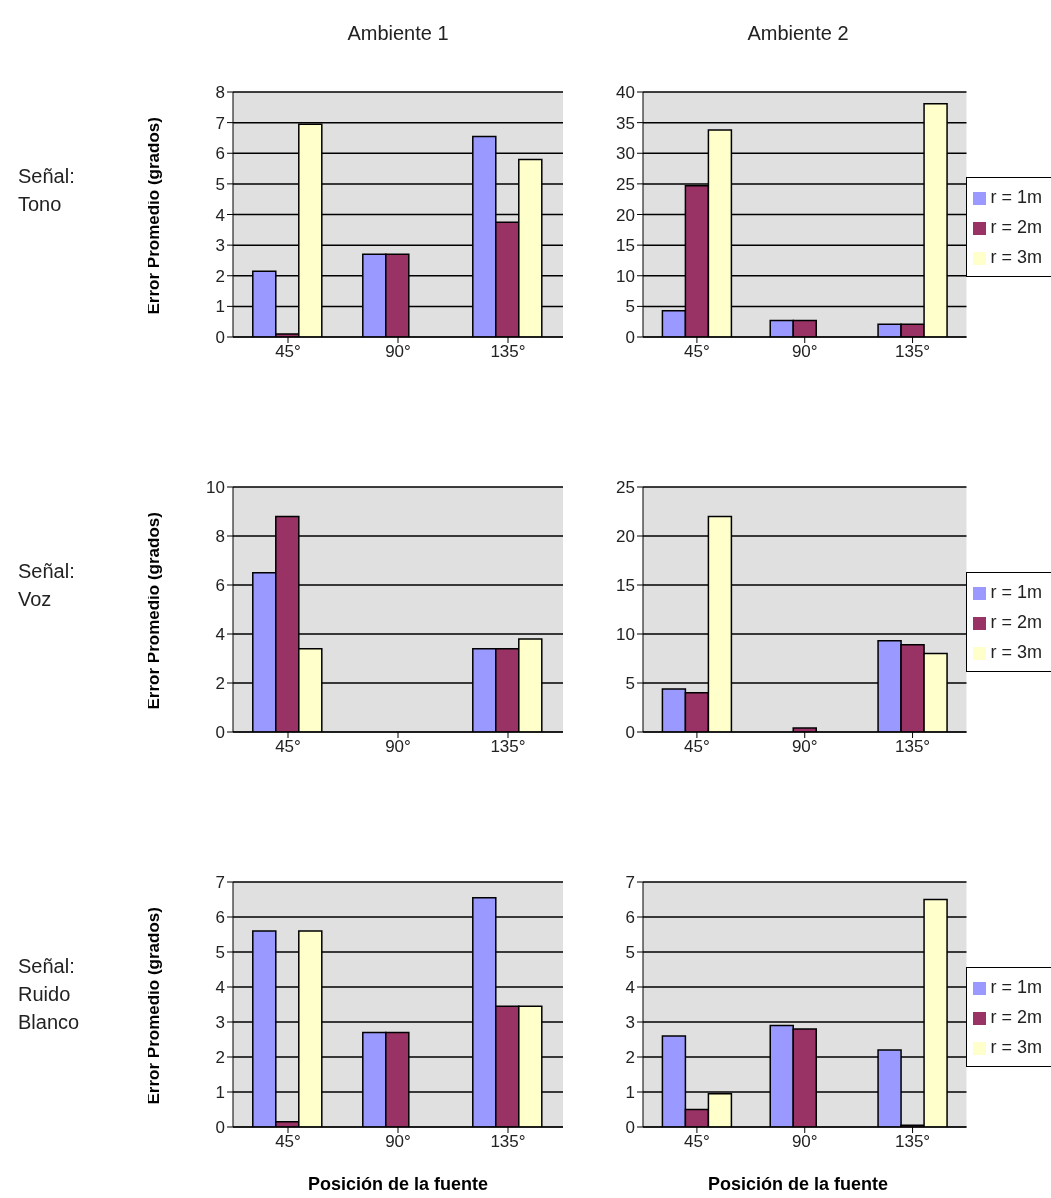 This screenshot has height=1198, width=1051. I want to click on text: Señal: Tono, so click(46, 190).